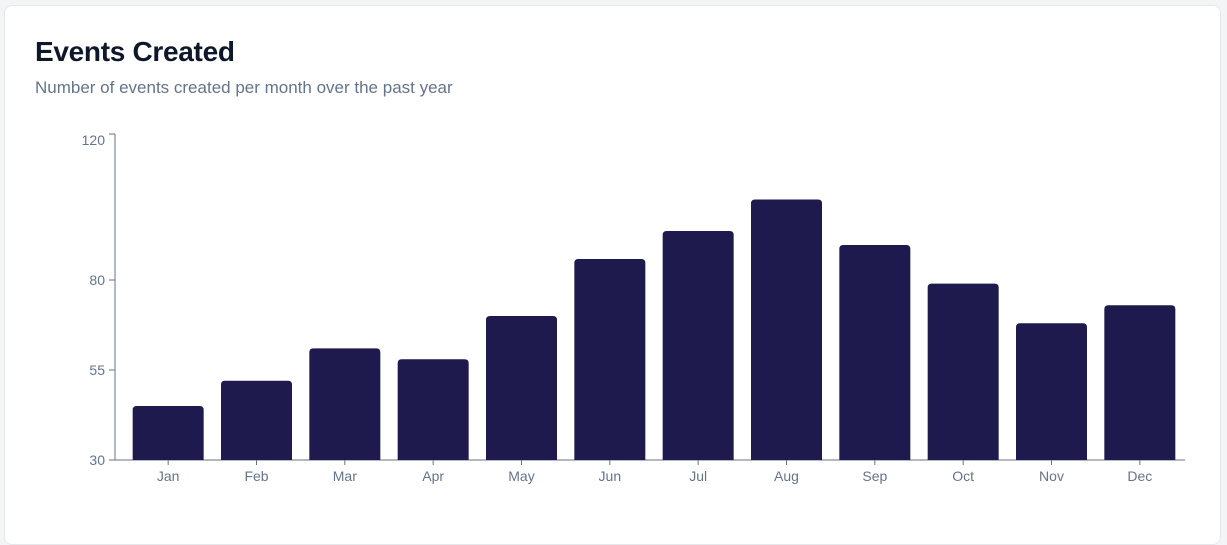  What do you see at coordinates (433, 476) in the screenshot?
I see `x-tick-label: Apr` at bounding box center [433, 476].